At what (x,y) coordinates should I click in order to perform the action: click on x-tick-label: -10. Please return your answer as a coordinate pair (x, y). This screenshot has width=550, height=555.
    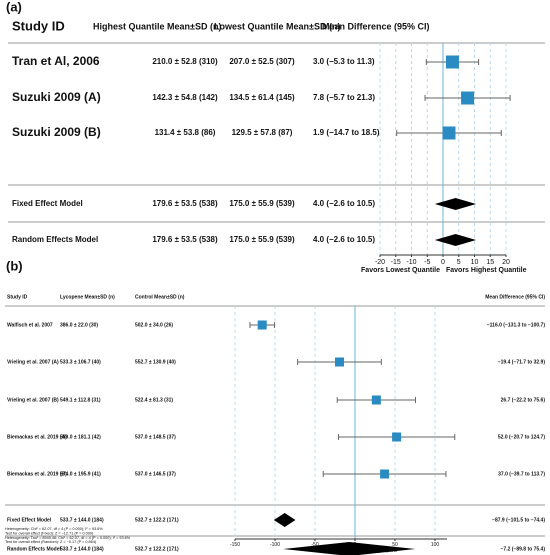
    Looking at the image, I should click on (411, 262).